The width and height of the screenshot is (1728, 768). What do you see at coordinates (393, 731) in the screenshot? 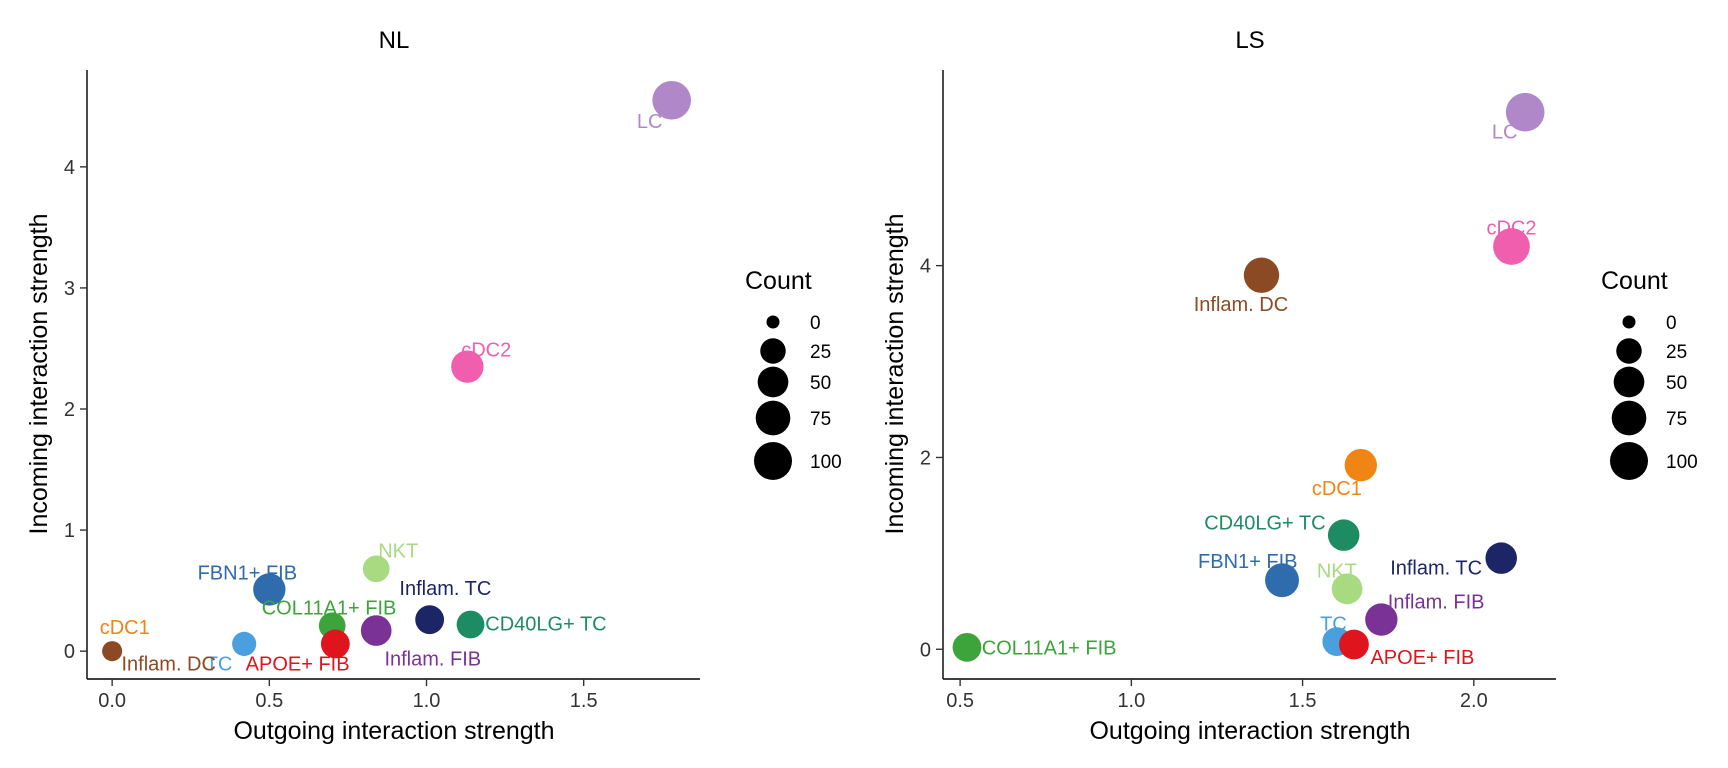
I see `x-axis-title-nl: Outgoing interaction strength` at bounding box center [393, 731].